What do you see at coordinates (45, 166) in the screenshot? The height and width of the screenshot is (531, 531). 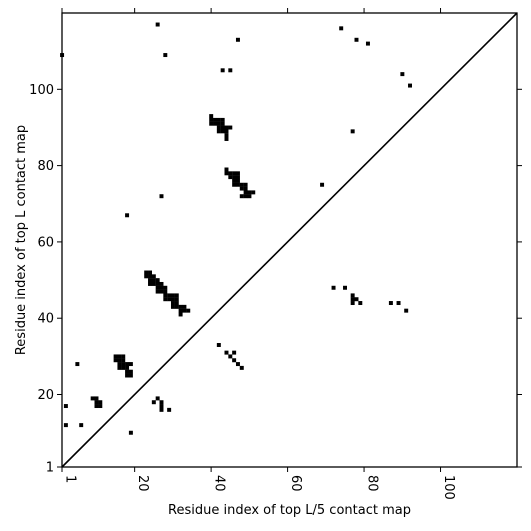 I see `y-tick-label: 80` at bounding box center [45, 166].